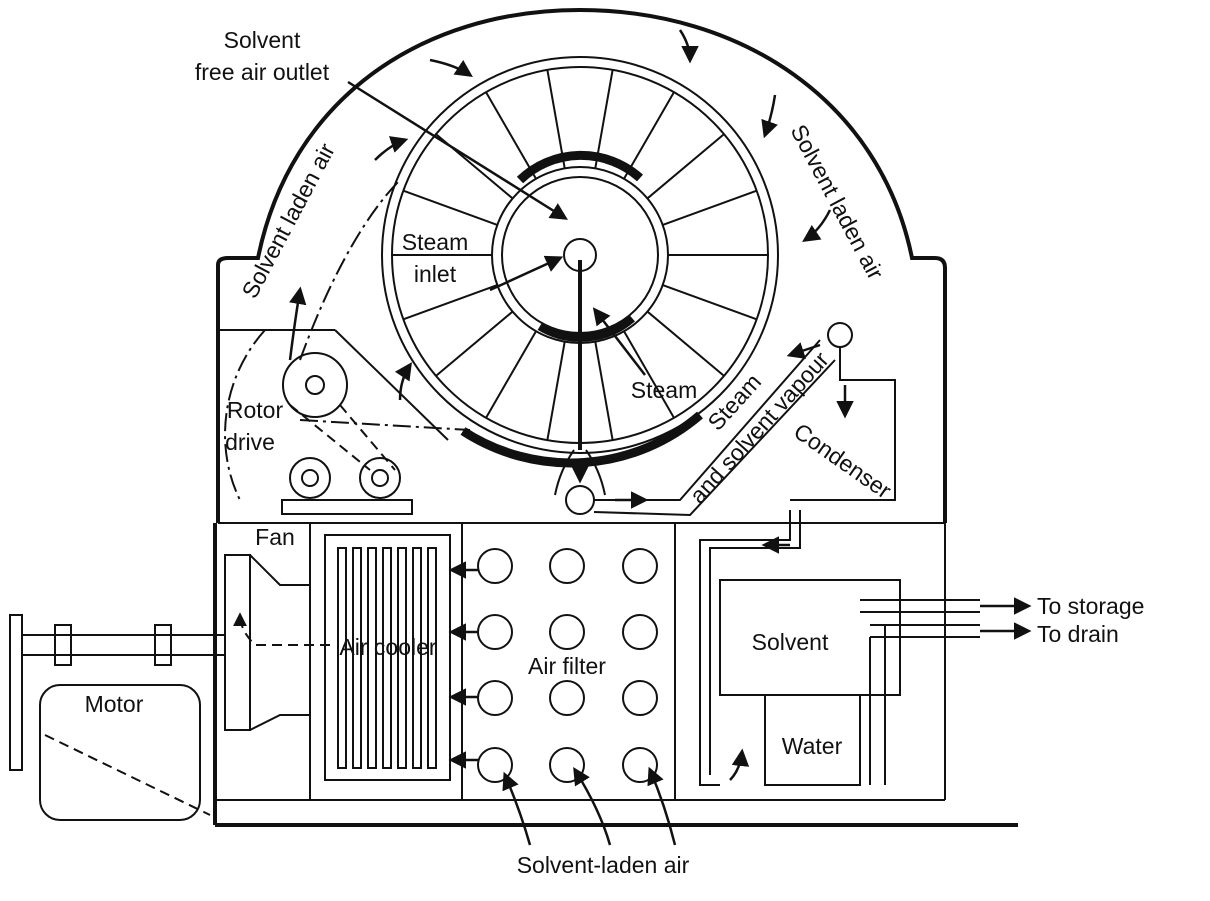  Describe the element at coordinates (1078, 634) in the screenshot. I see `to-drain-label: To drain` at that location.